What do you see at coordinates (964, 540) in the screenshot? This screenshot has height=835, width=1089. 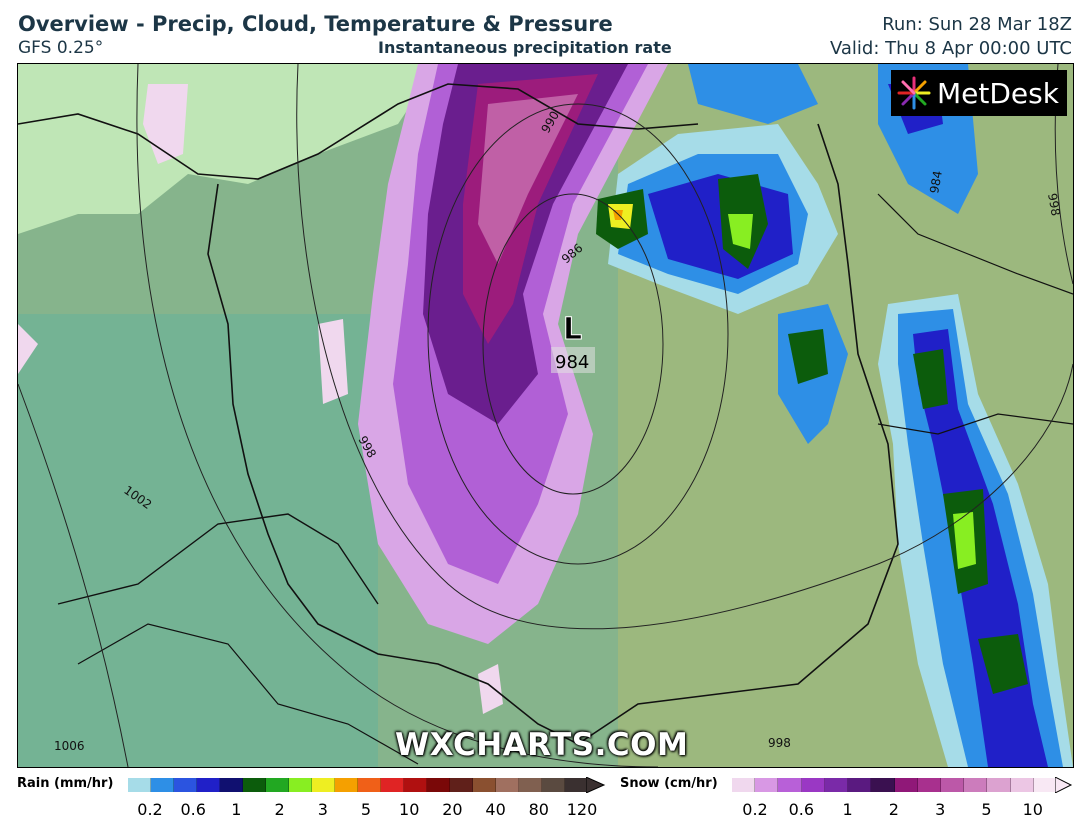 I see `rain-cell-5-core` at bounding box center [964, 540].